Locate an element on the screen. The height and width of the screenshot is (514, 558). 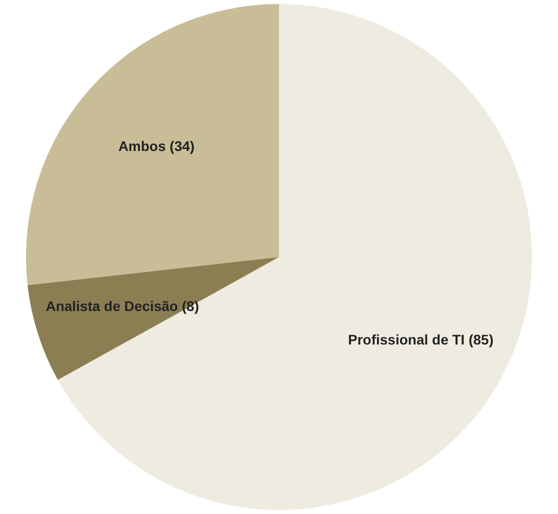
slice-label: Profissional de TI (85) is located at coordinates (421, 339).